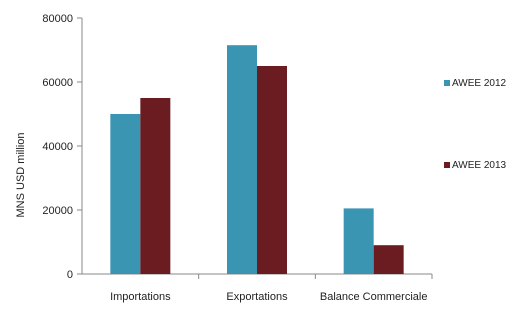  Describe the element at coordinates (70, 275) in the screenshot. I see `y-tick-label: 0` at that location.